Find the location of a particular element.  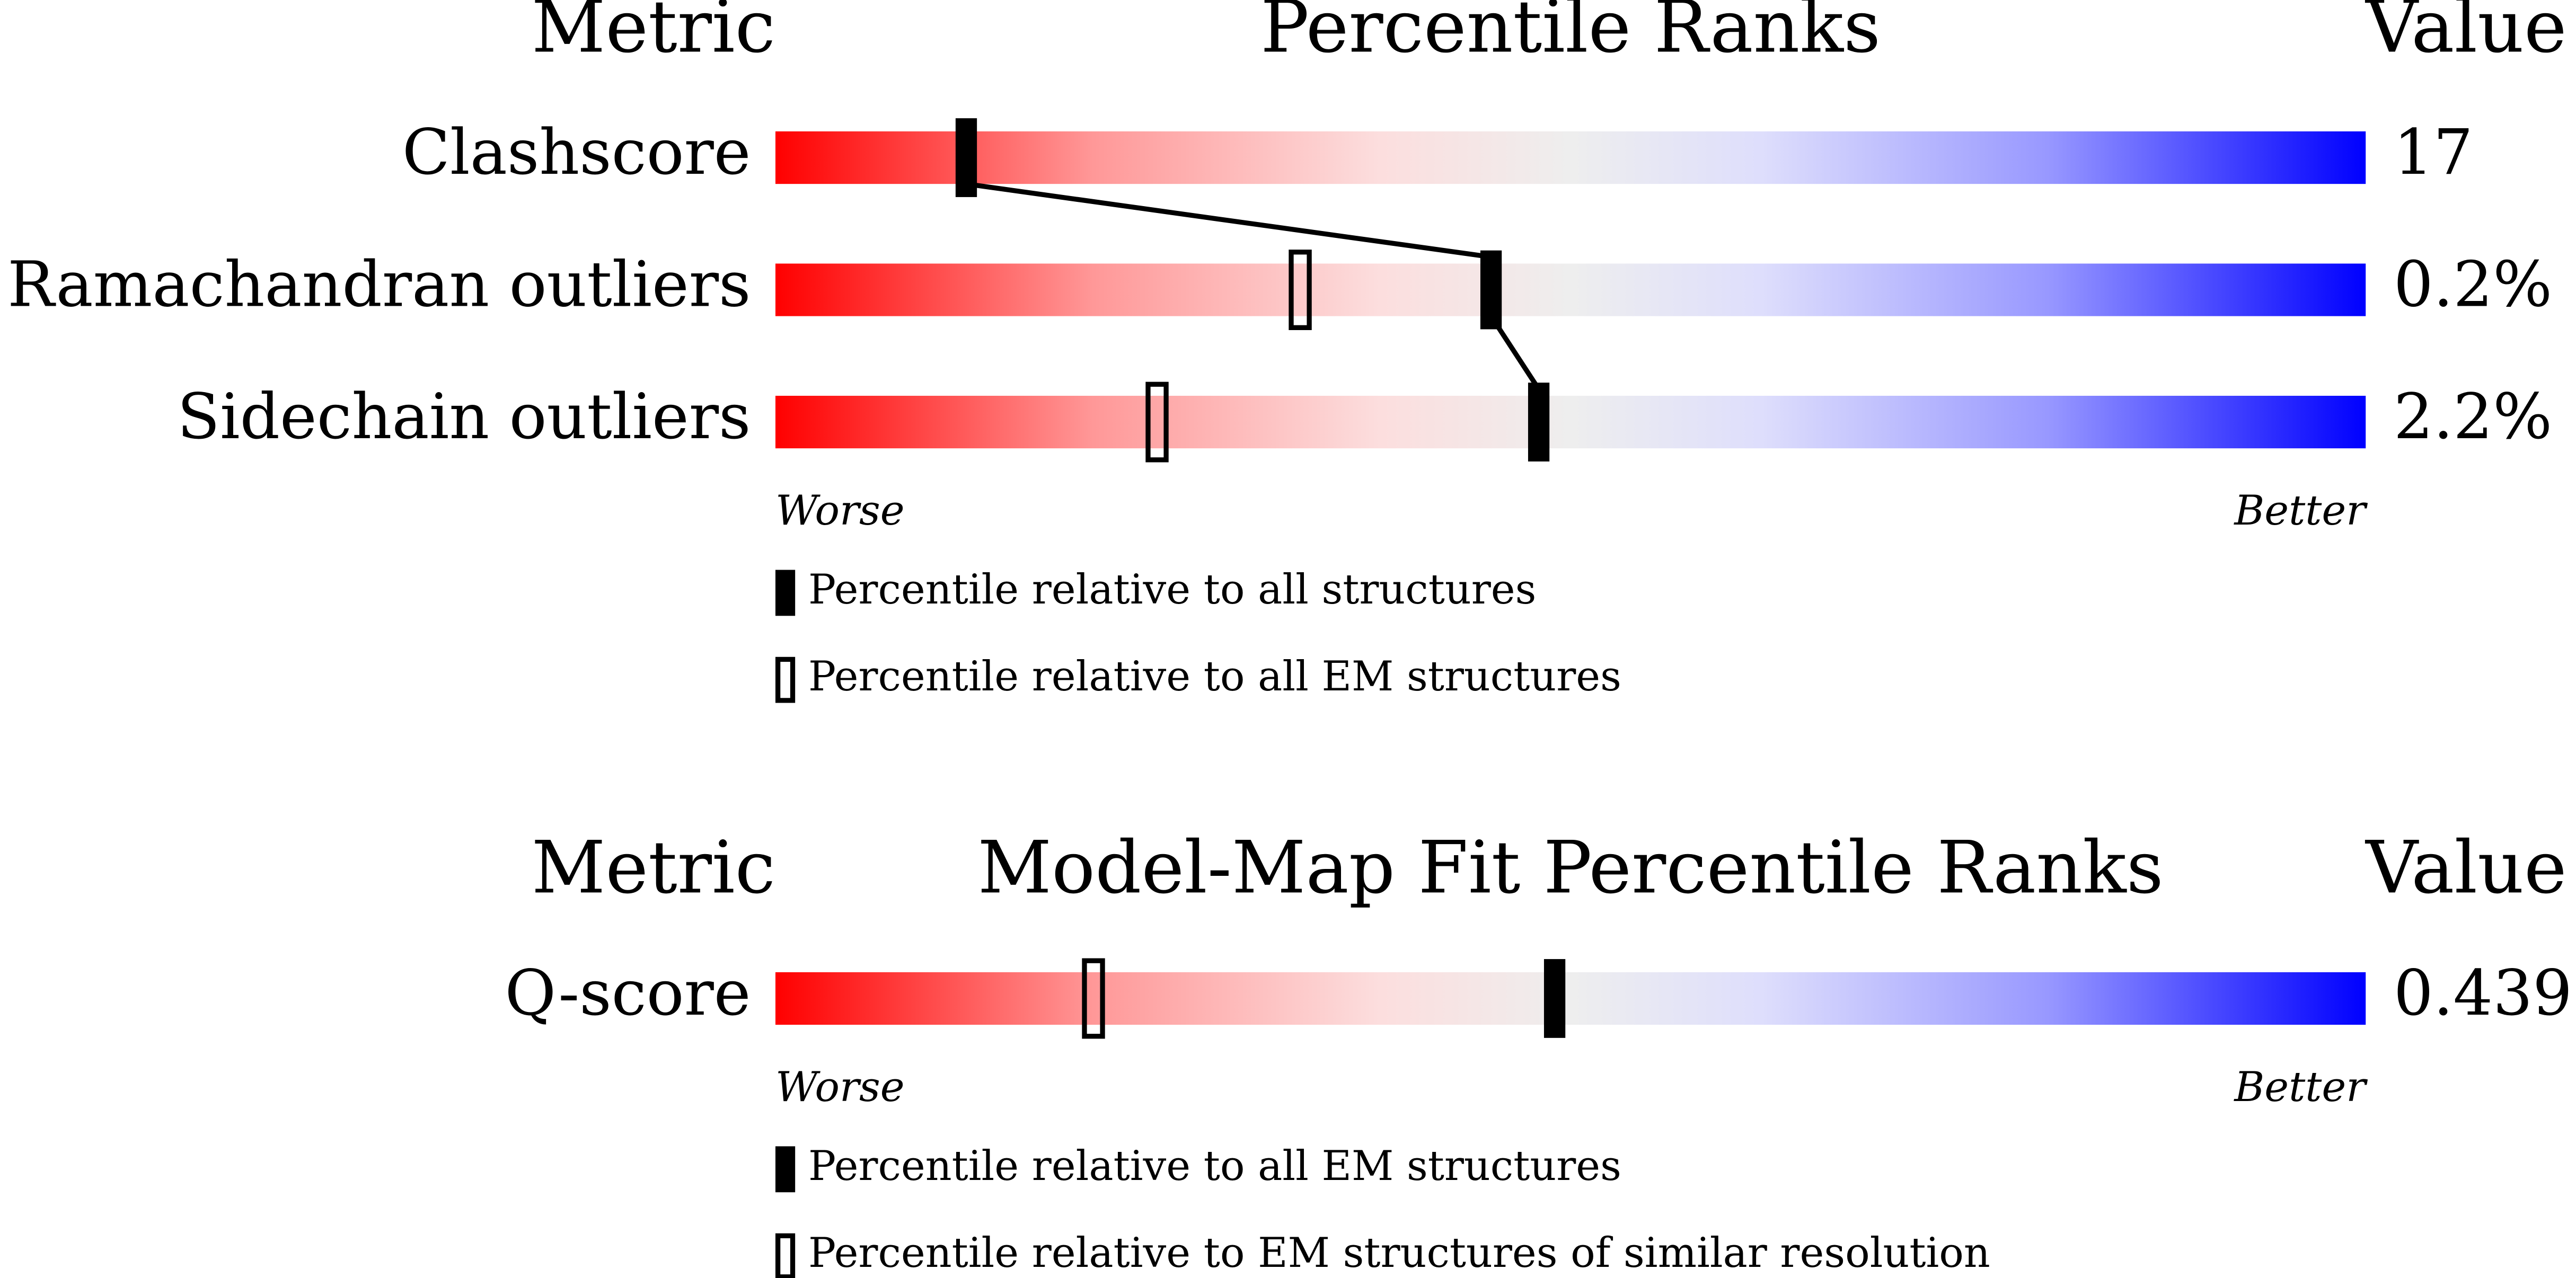

metric-label: Sidechain outliers is located at coordinates (464, 416).